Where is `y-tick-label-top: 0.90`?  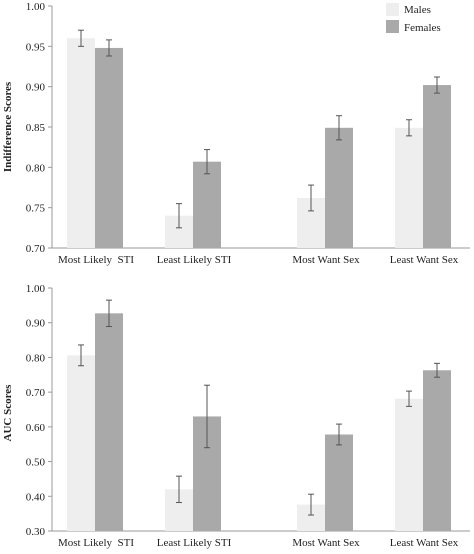
y-tick-label-top: 0.90 is located at coordinates (36, 88).